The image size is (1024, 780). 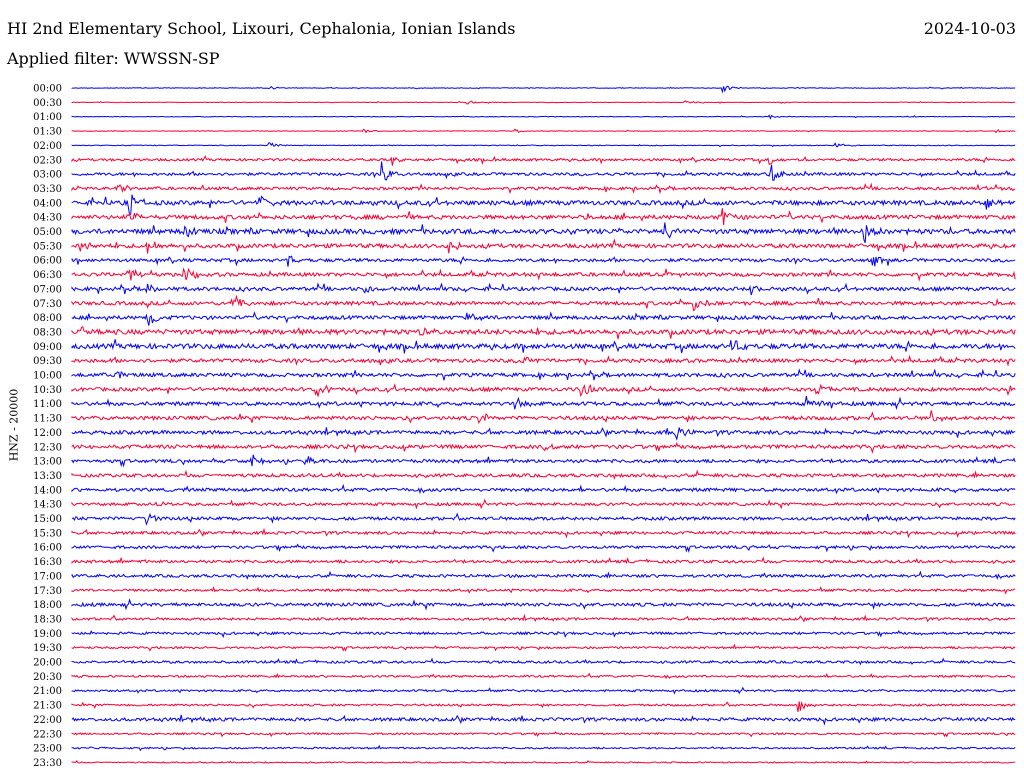 What do you see at coordinates (47, 462) in the screenshot?
I see `row-tick-label: 13:00` at bounding box center [47, 462].